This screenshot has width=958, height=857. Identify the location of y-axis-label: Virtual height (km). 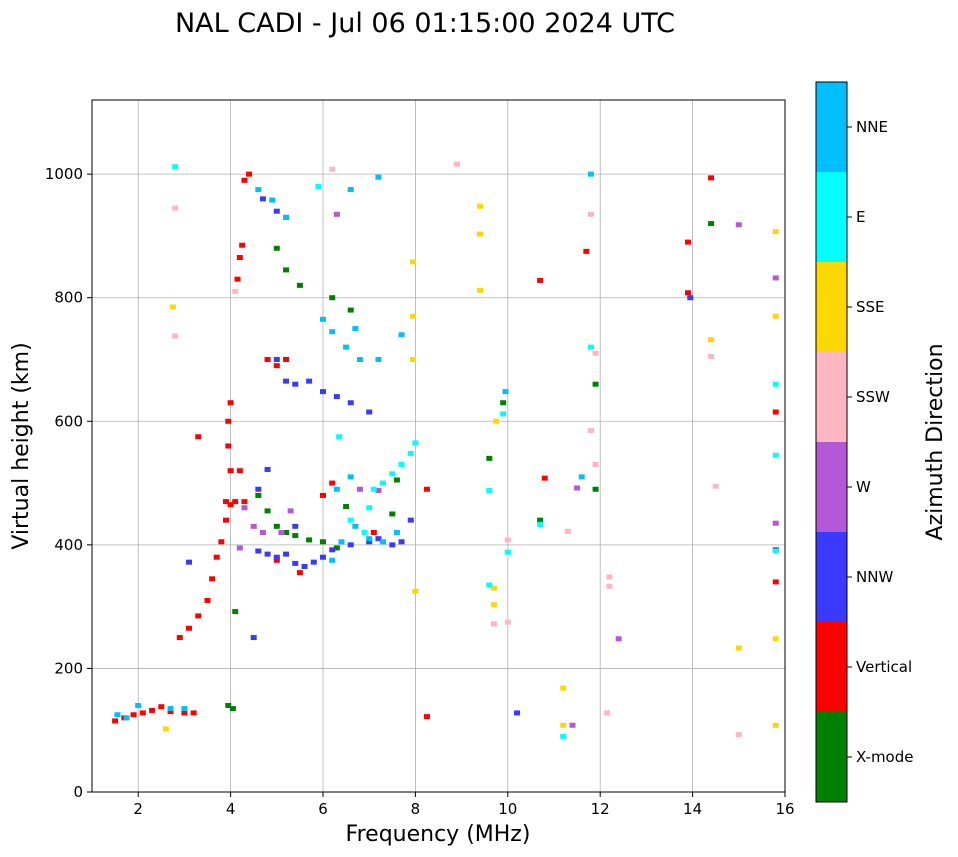
(21, 445).